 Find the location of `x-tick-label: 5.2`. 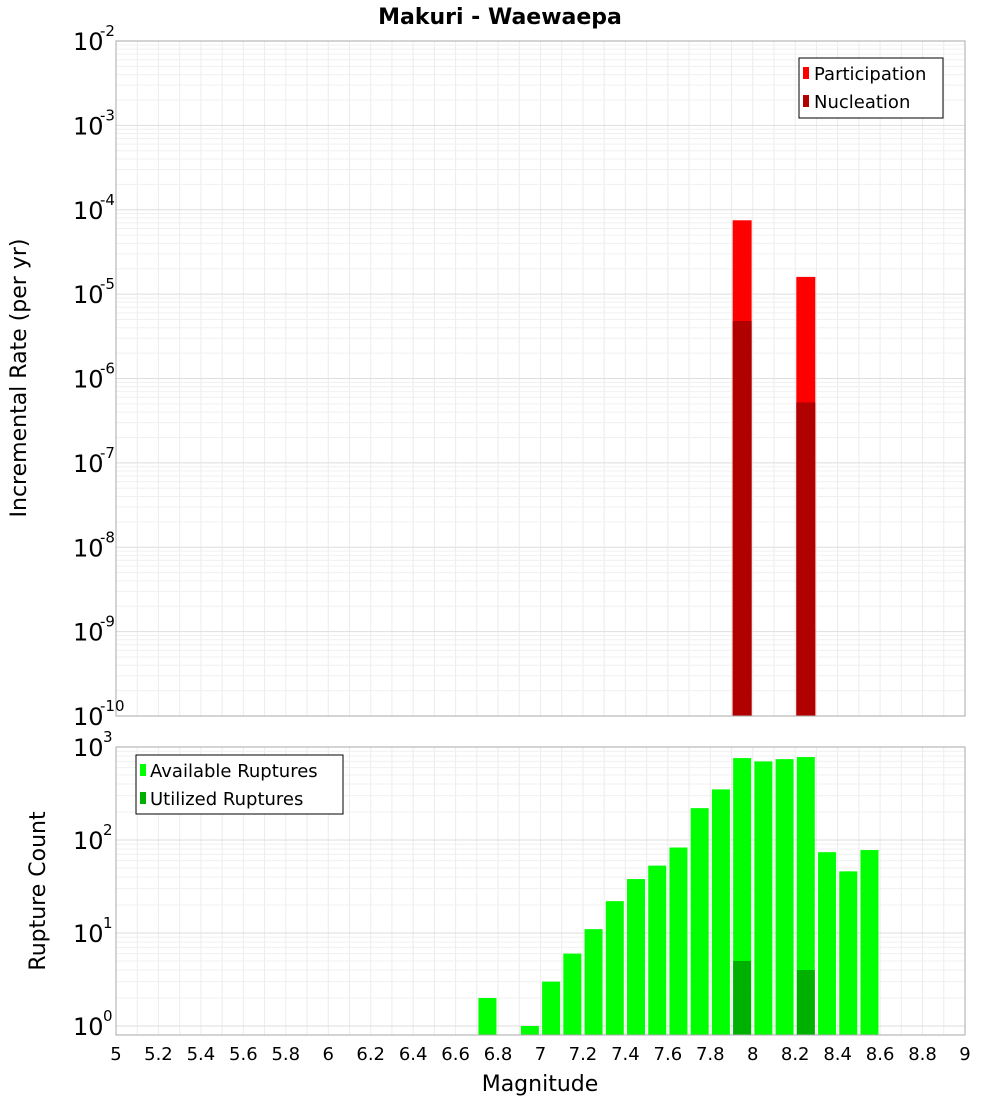

x-tick-label: 5.2 is located at coordinates (158, 1054).